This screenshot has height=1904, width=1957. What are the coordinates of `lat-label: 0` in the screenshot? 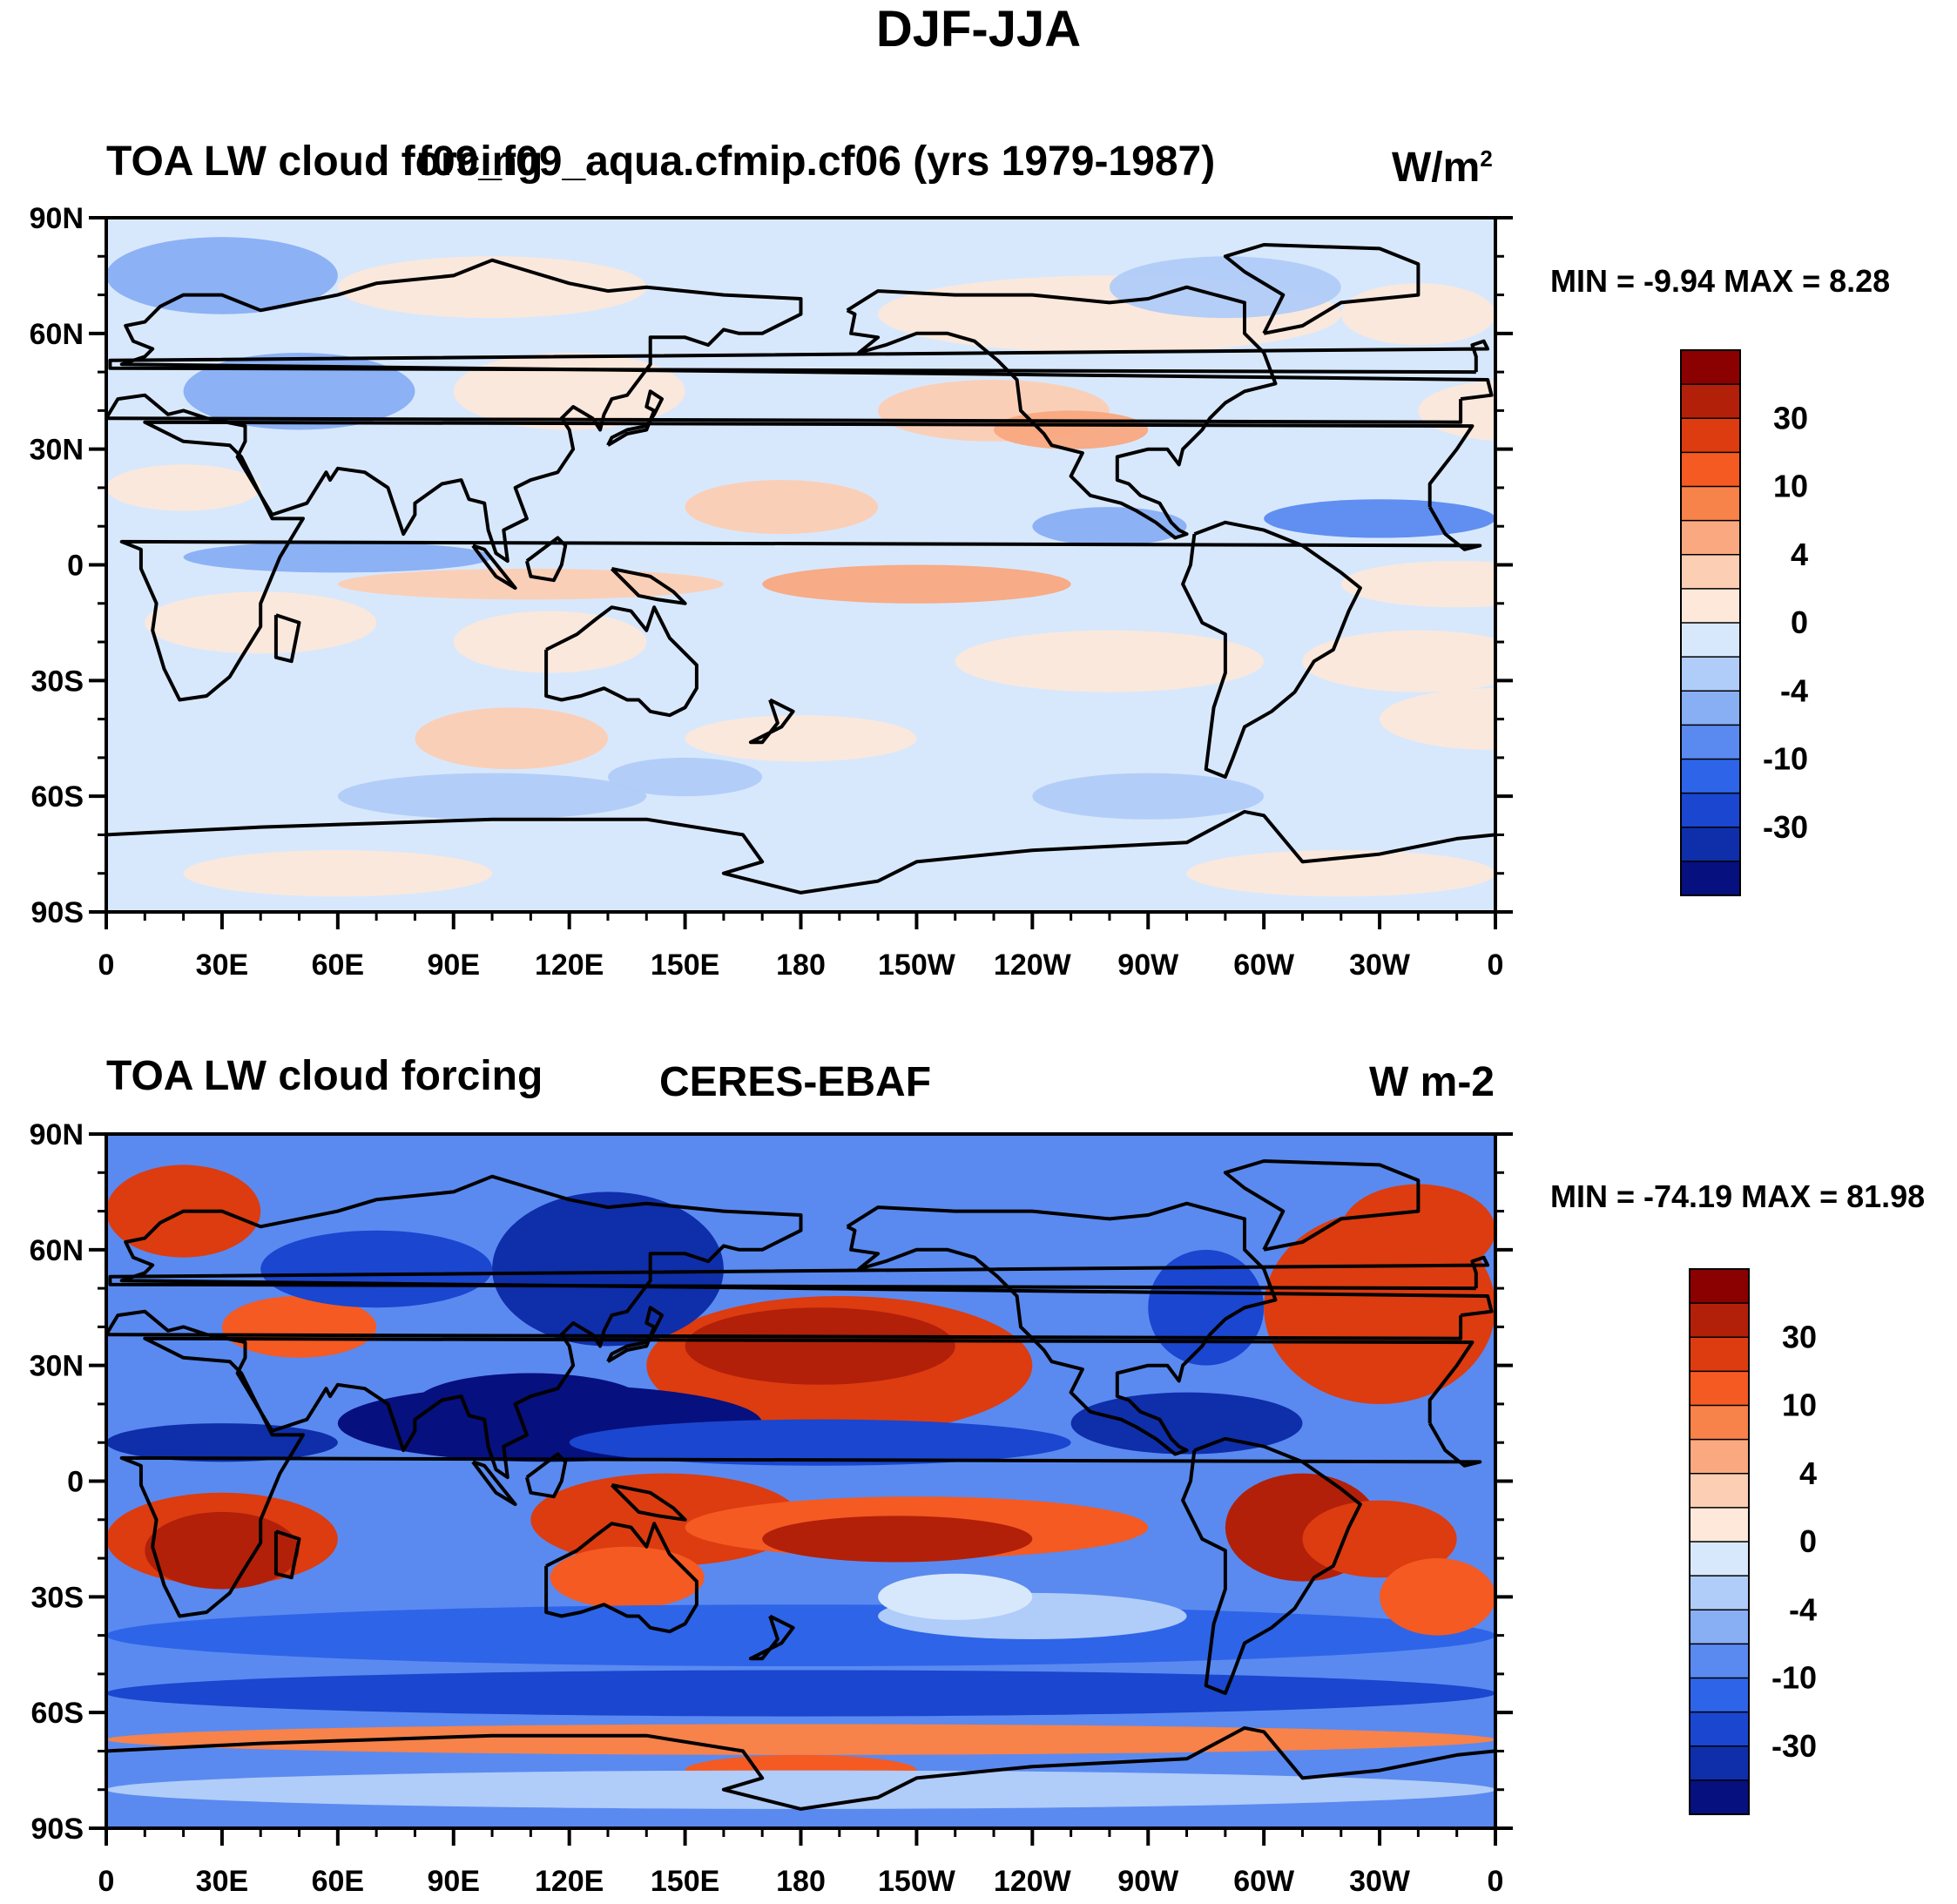 It's located at (75, 566).